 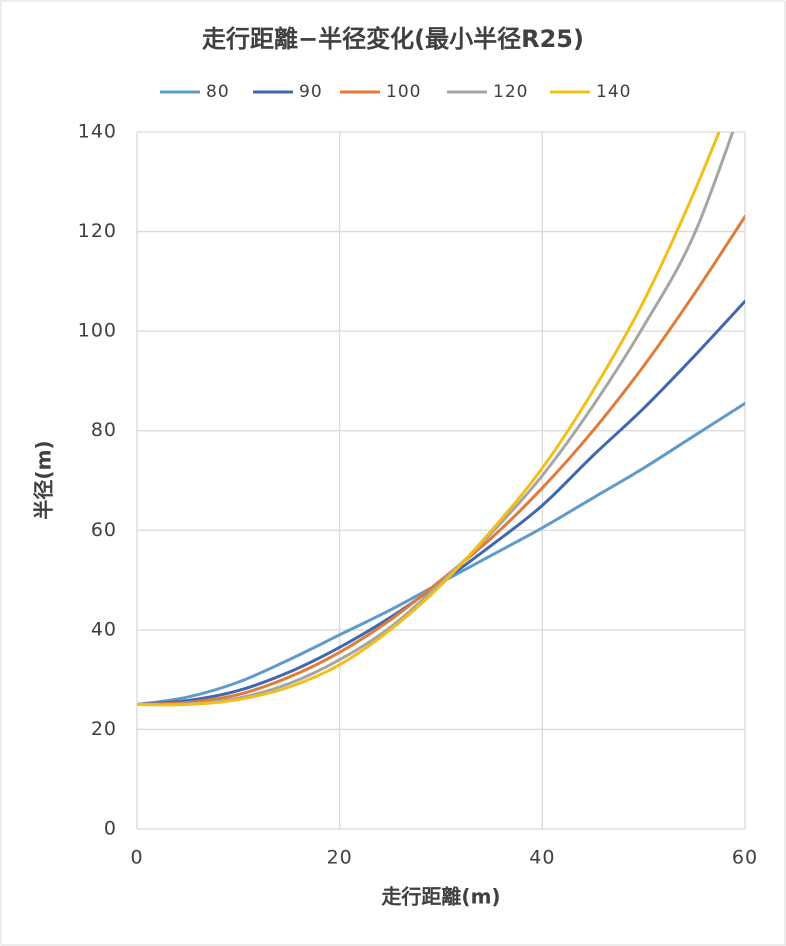 What do you see at coordinates (440, 897) in the screenshot?
I see `x-axis-label: 走行距離(m)` at bounding box center [440, 897].